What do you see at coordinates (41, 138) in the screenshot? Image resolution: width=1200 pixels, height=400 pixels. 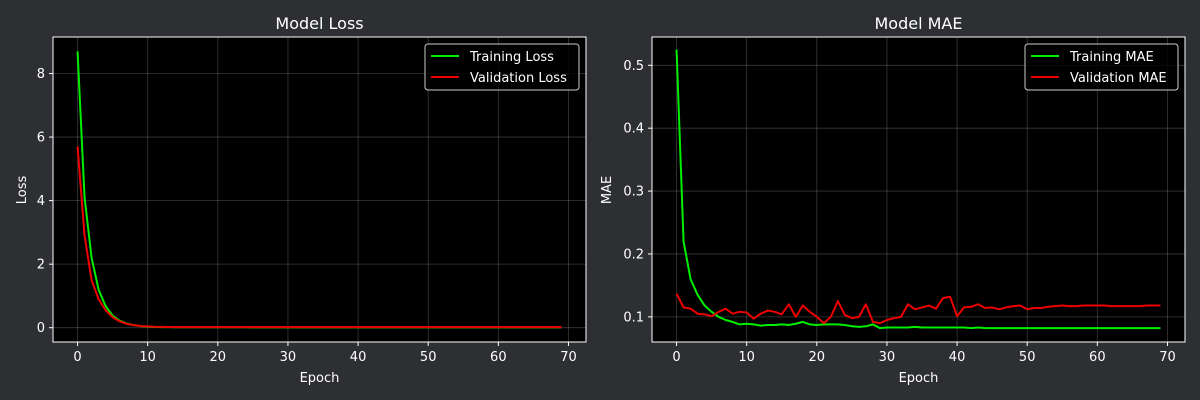 I see `y-tick-label: 6` at bounding box center [41, 138].